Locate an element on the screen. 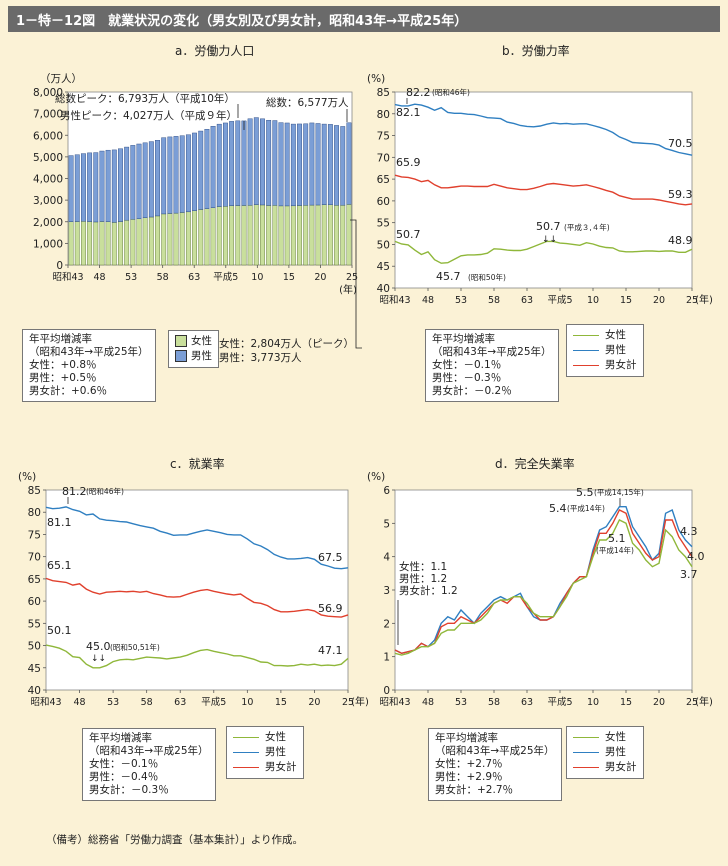 The width and height of the screenshot is (728, 866). figure-title: 1－特－12図 就業状況の変化（男女別及び男女計，昭和43年→平成25年） is located at coordinates (242, 21).